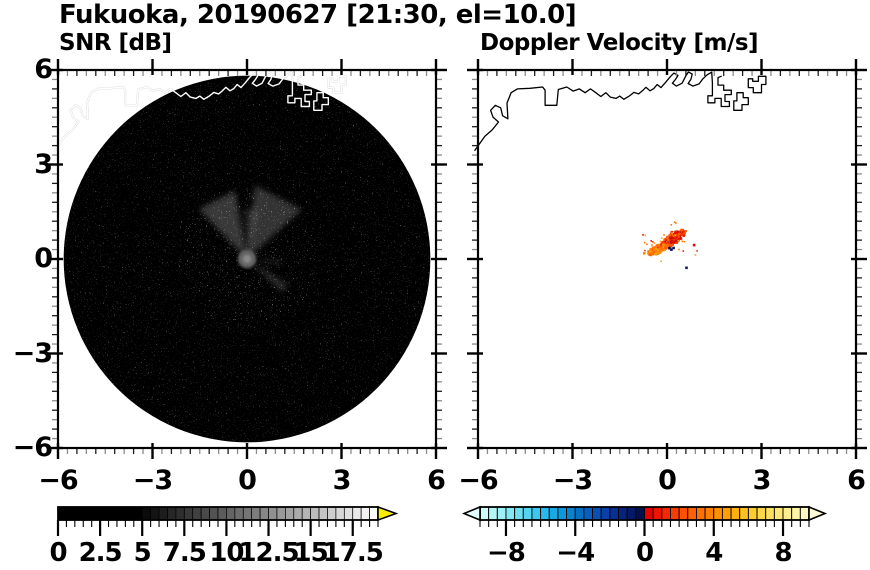 The height and width of the screenshot is (570, 870). I want to click on doppler-colorbar-label: 0, so click(644, 553).